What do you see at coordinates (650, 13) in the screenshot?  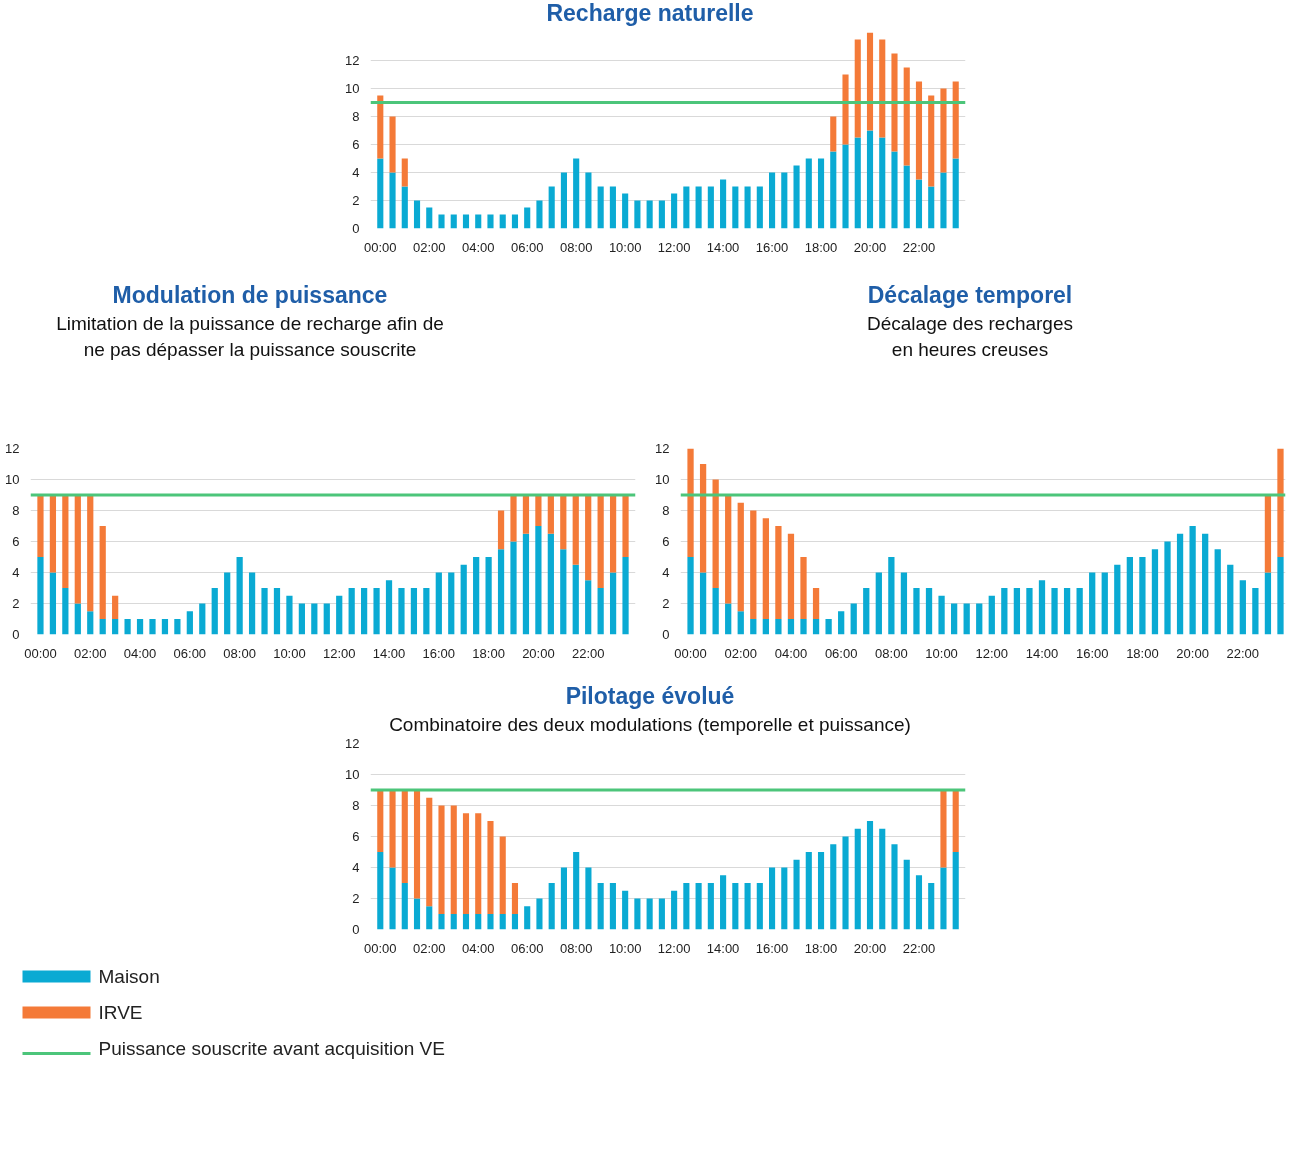 I see `chart-title: Recharge naturelle` at bounding box center [650, 13].